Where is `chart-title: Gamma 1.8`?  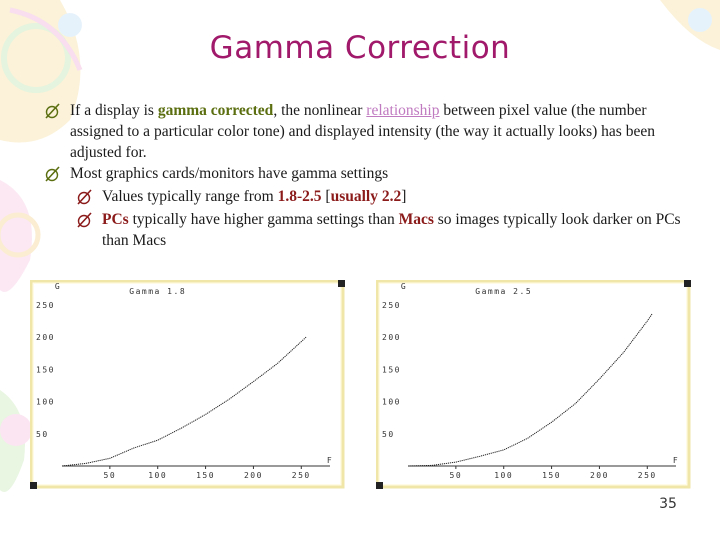 chart-title: Gamma 1.8 is located at coordinates (157, 291).